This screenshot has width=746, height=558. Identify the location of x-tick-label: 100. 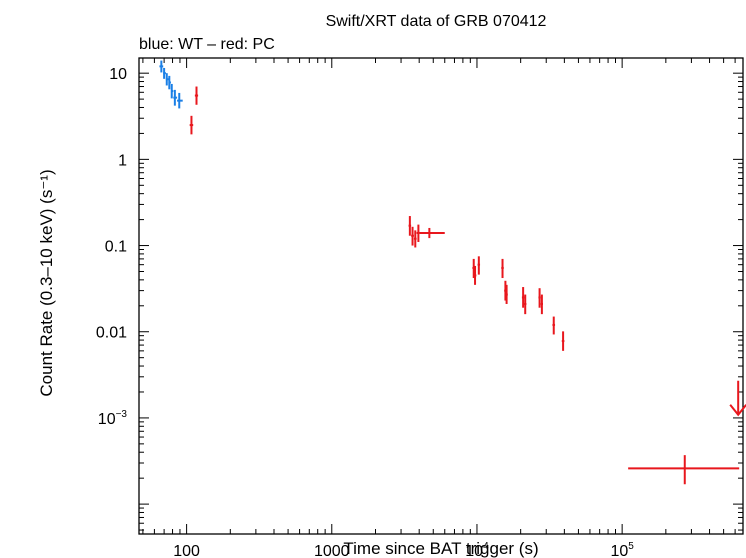
(186, 550).